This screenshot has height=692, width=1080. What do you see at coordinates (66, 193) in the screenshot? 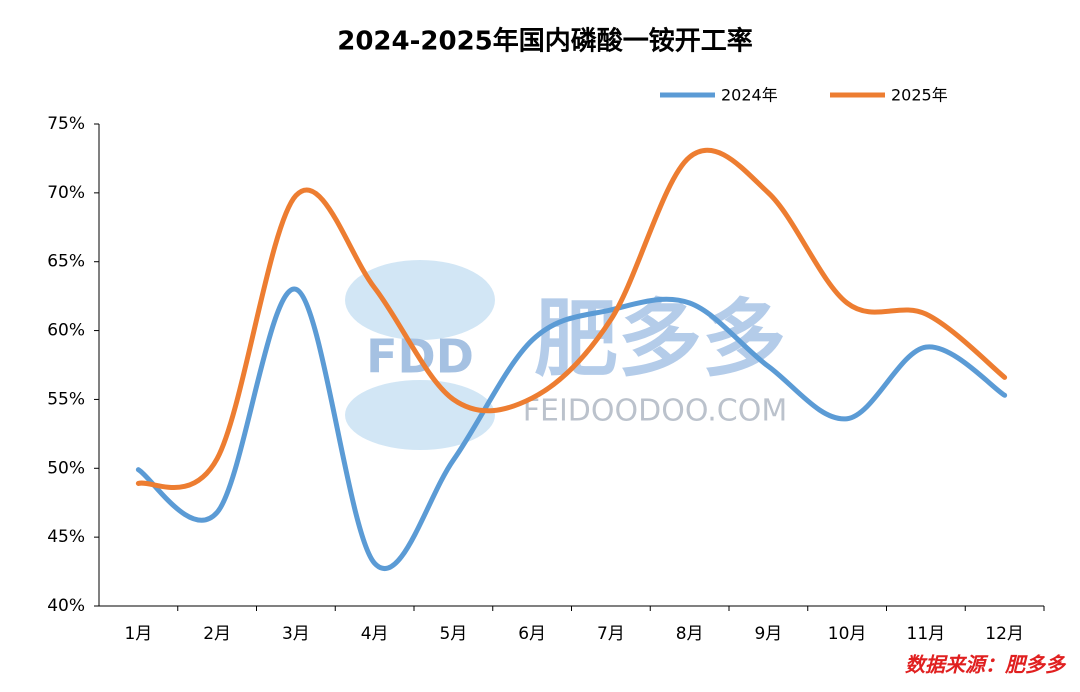
I see `y-tick-label: 70%` at bounding box center [66, 193].